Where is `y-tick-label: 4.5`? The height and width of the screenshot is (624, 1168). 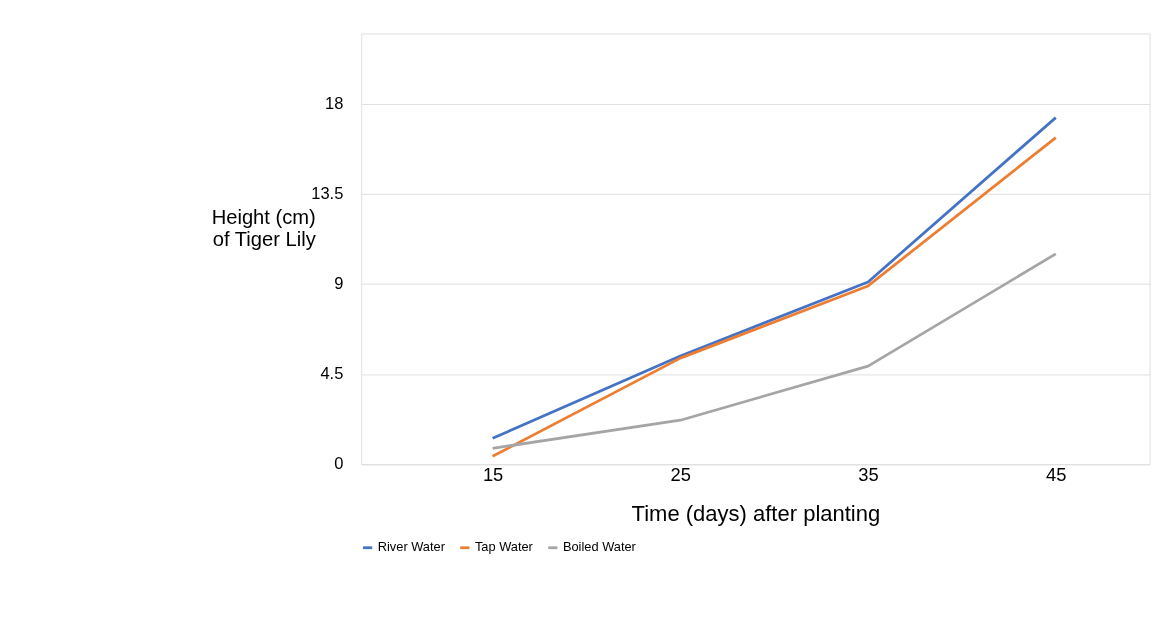 y-tick-label: 4.5 is located at coordinates (332, 373).